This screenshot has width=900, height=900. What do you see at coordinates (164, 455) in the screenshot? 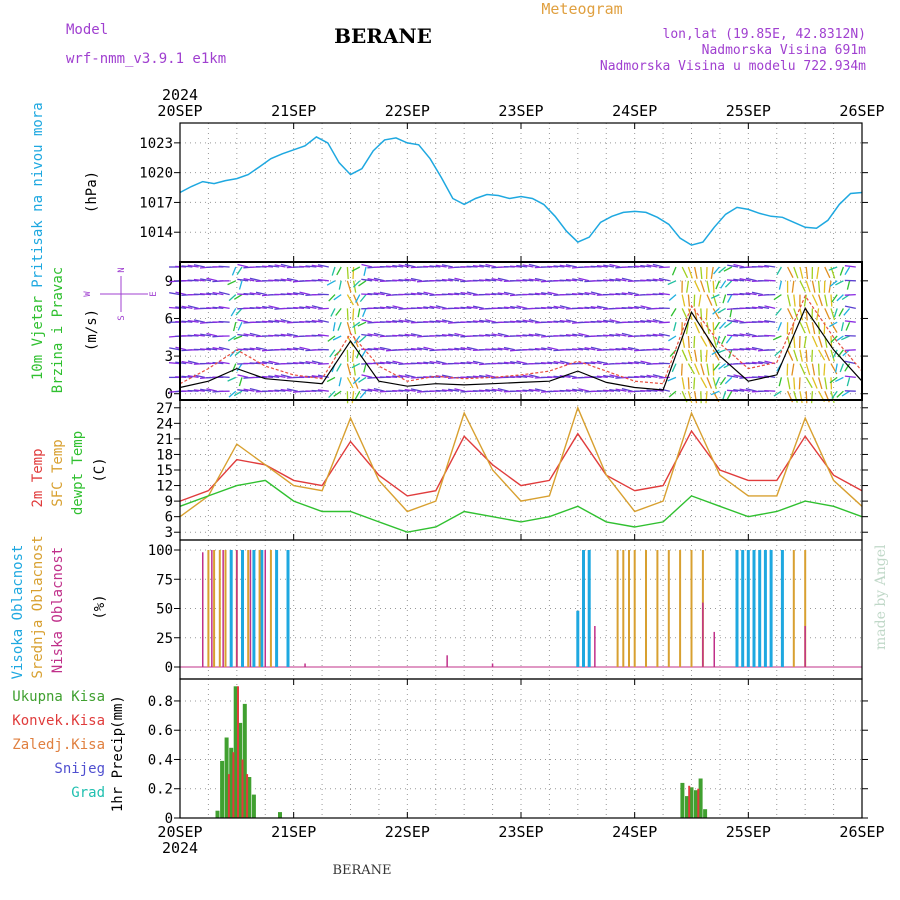
I see `y-tick-label: 18` at bounding box center [164, 455].